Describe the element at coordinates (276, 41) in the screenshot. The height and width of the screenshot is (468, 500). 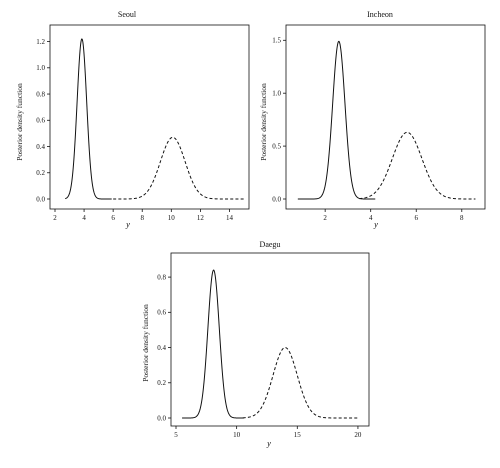
I see `y-tick-label: 1.5` at that location.